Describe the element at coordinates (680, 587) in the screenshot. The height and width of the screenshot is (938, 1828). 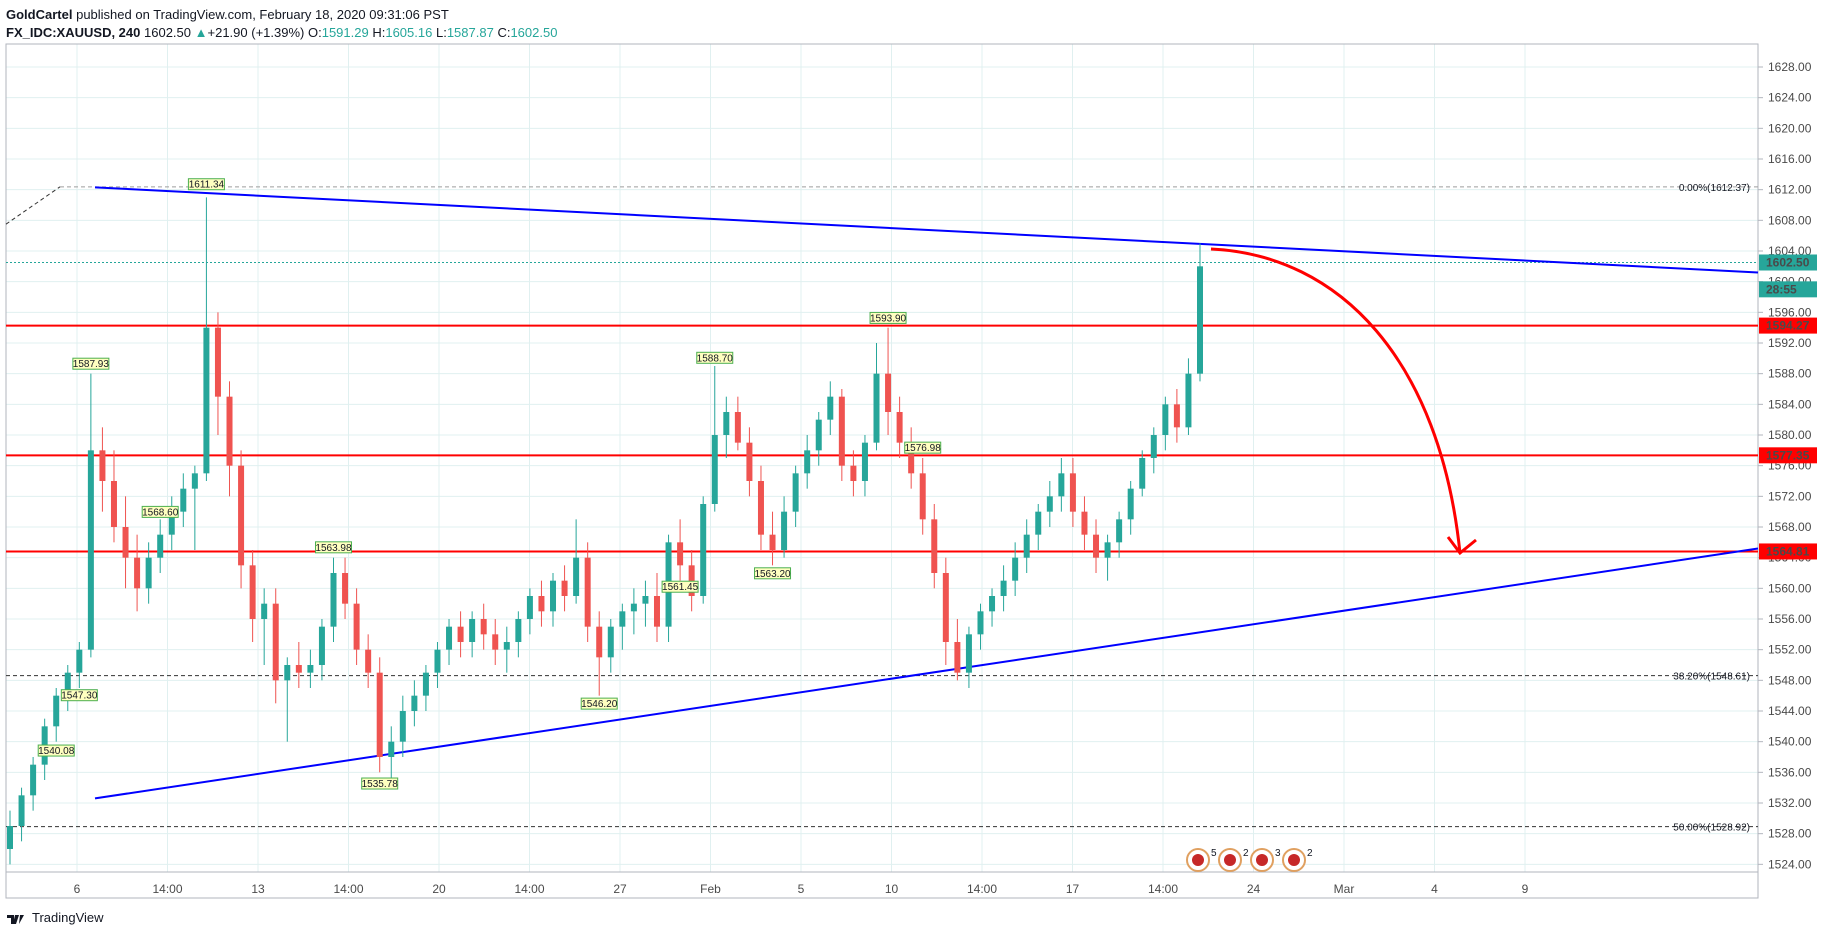
I see `swing-label-text: 1561.45` at that location.